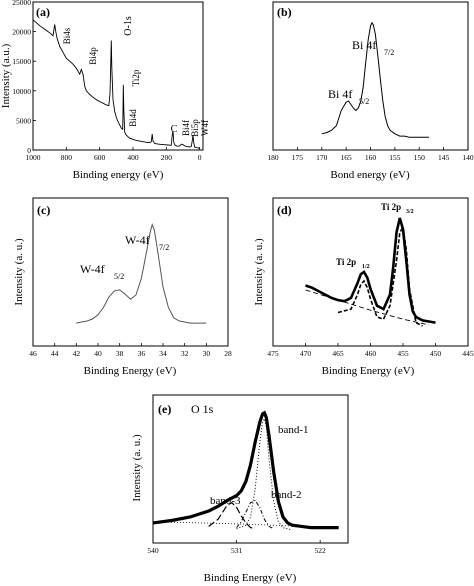  I want to click on x-tick-label: 32, so click(185, 353).